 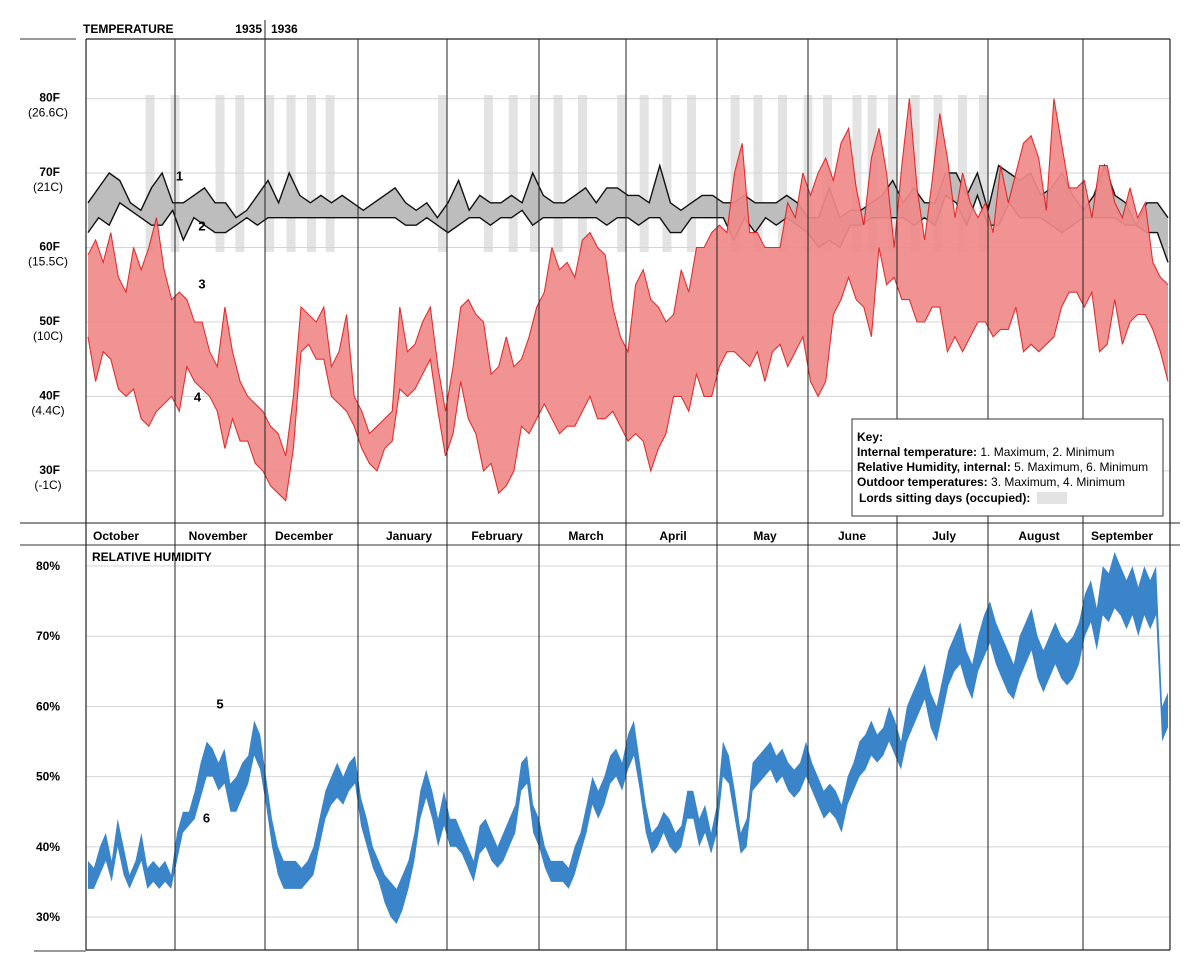 What do you see at coordinates (128, 29) in the screenshot?
I see `temperature-title: TEMPERATURE` at bounding box center [128, 29].